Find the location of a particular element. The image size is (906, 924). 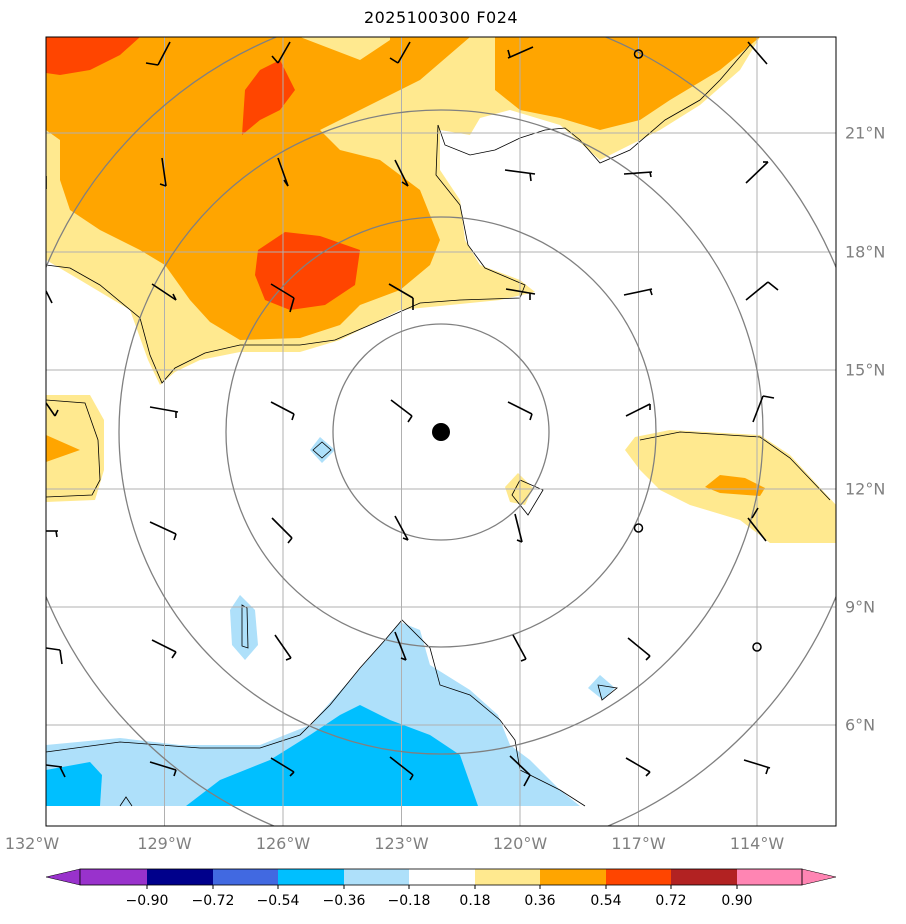

lat-tick-label: 12°N is located at coordinates (865, 489).